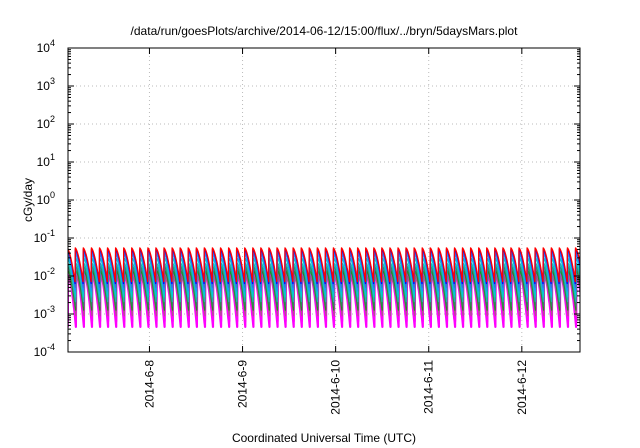  I want to click on y-tick-label: 10², so click(46, 122).